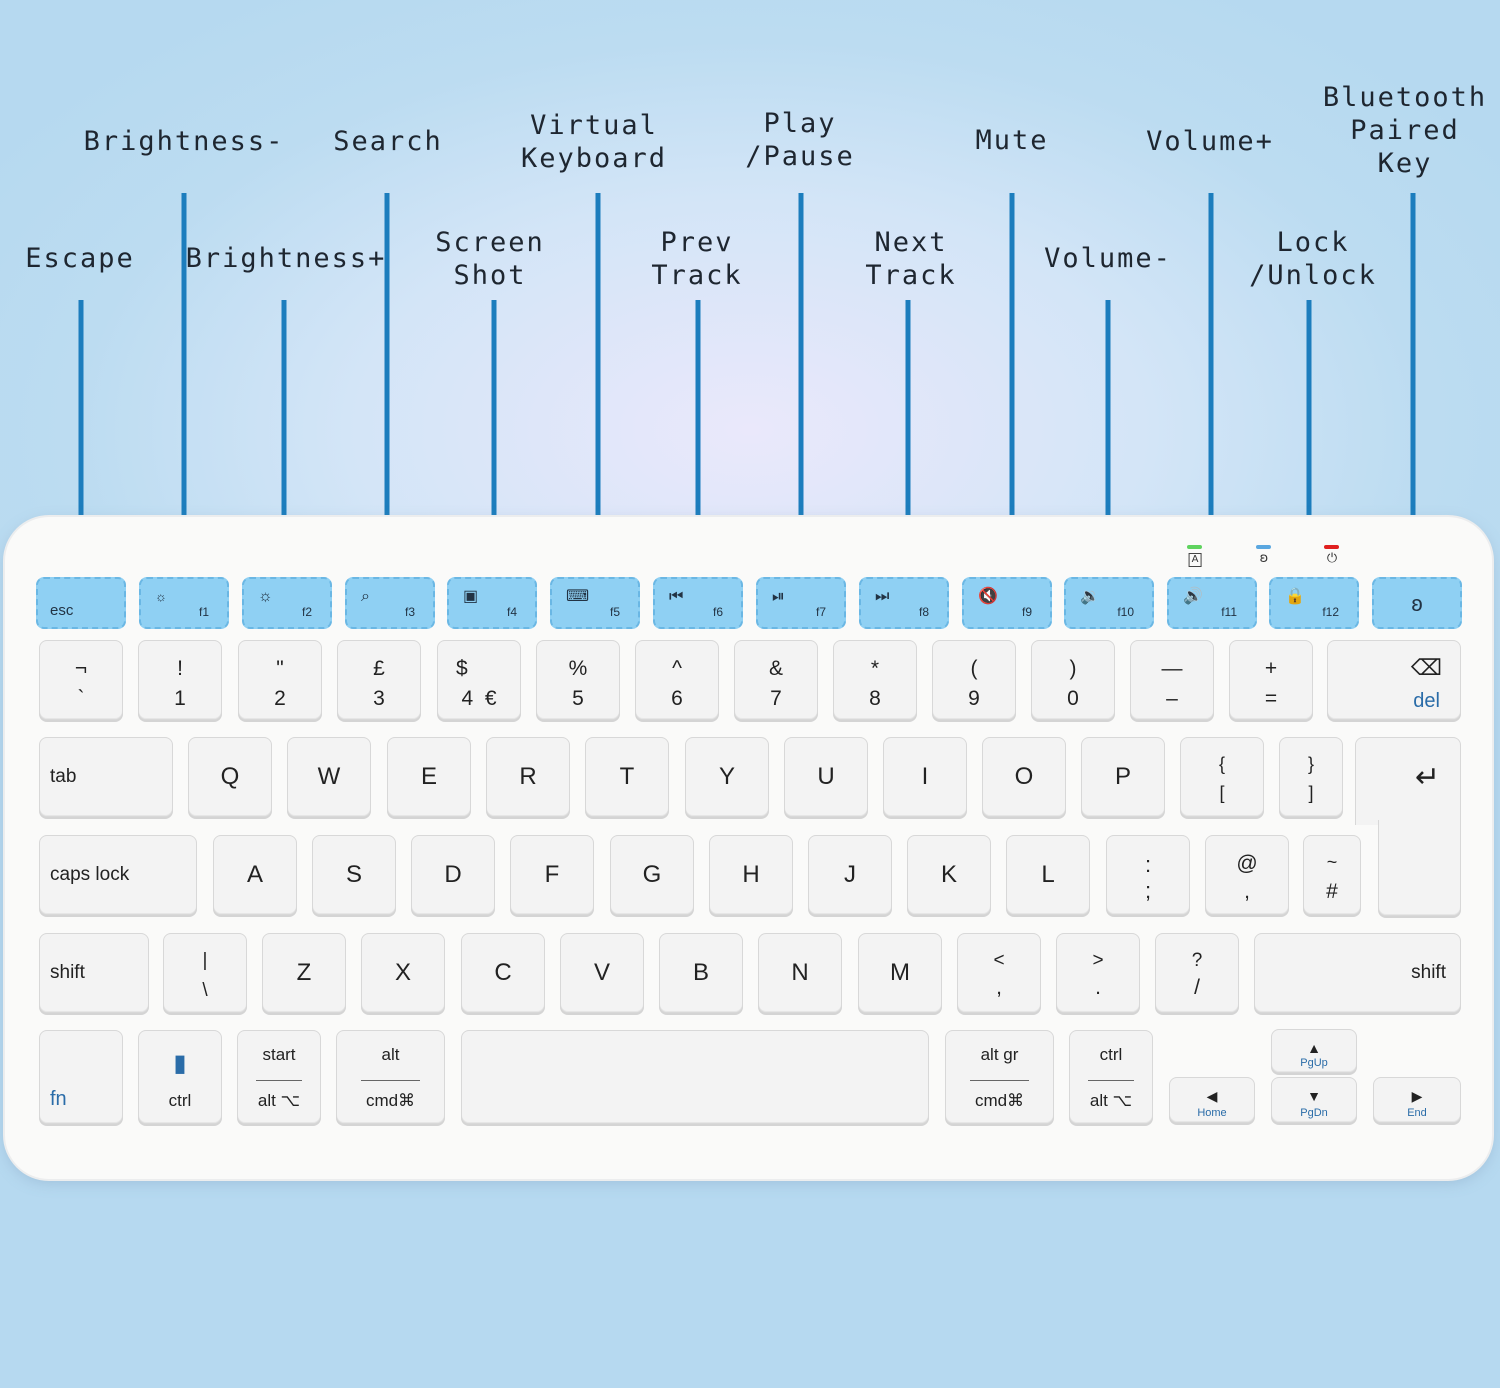  What do you see at coordinates (751, 875) in the screenshot?
I see `key-h: H` at bounding box center [751, 875].